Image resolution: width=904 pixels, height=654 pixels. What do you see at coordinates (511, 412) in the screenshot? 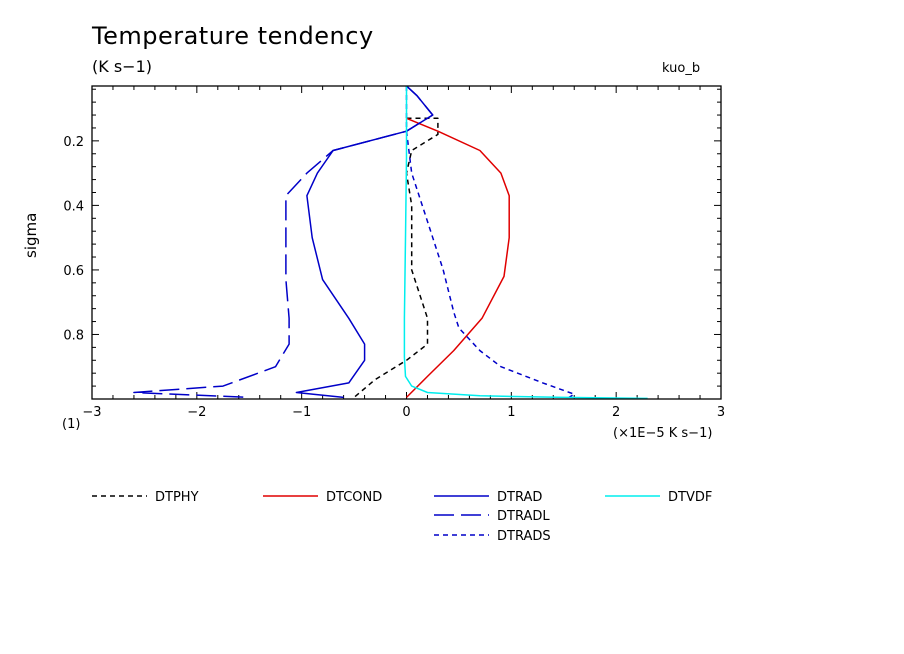
I see `x-tick-label: 1` at bounding box center [511, 412].